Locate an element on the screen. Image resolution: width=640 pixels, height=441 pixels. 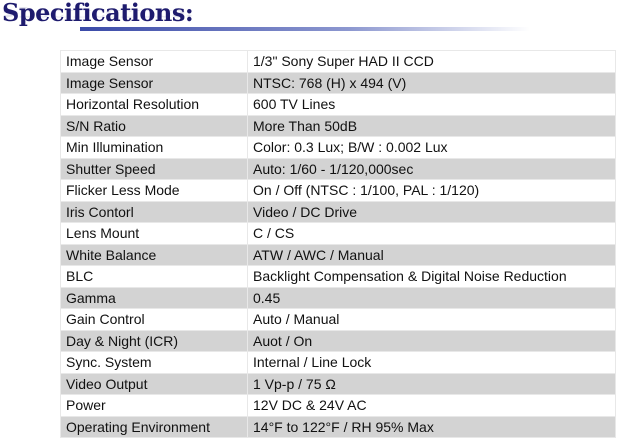
spec-label: Min Illumination is located at coordinates (154, 147).